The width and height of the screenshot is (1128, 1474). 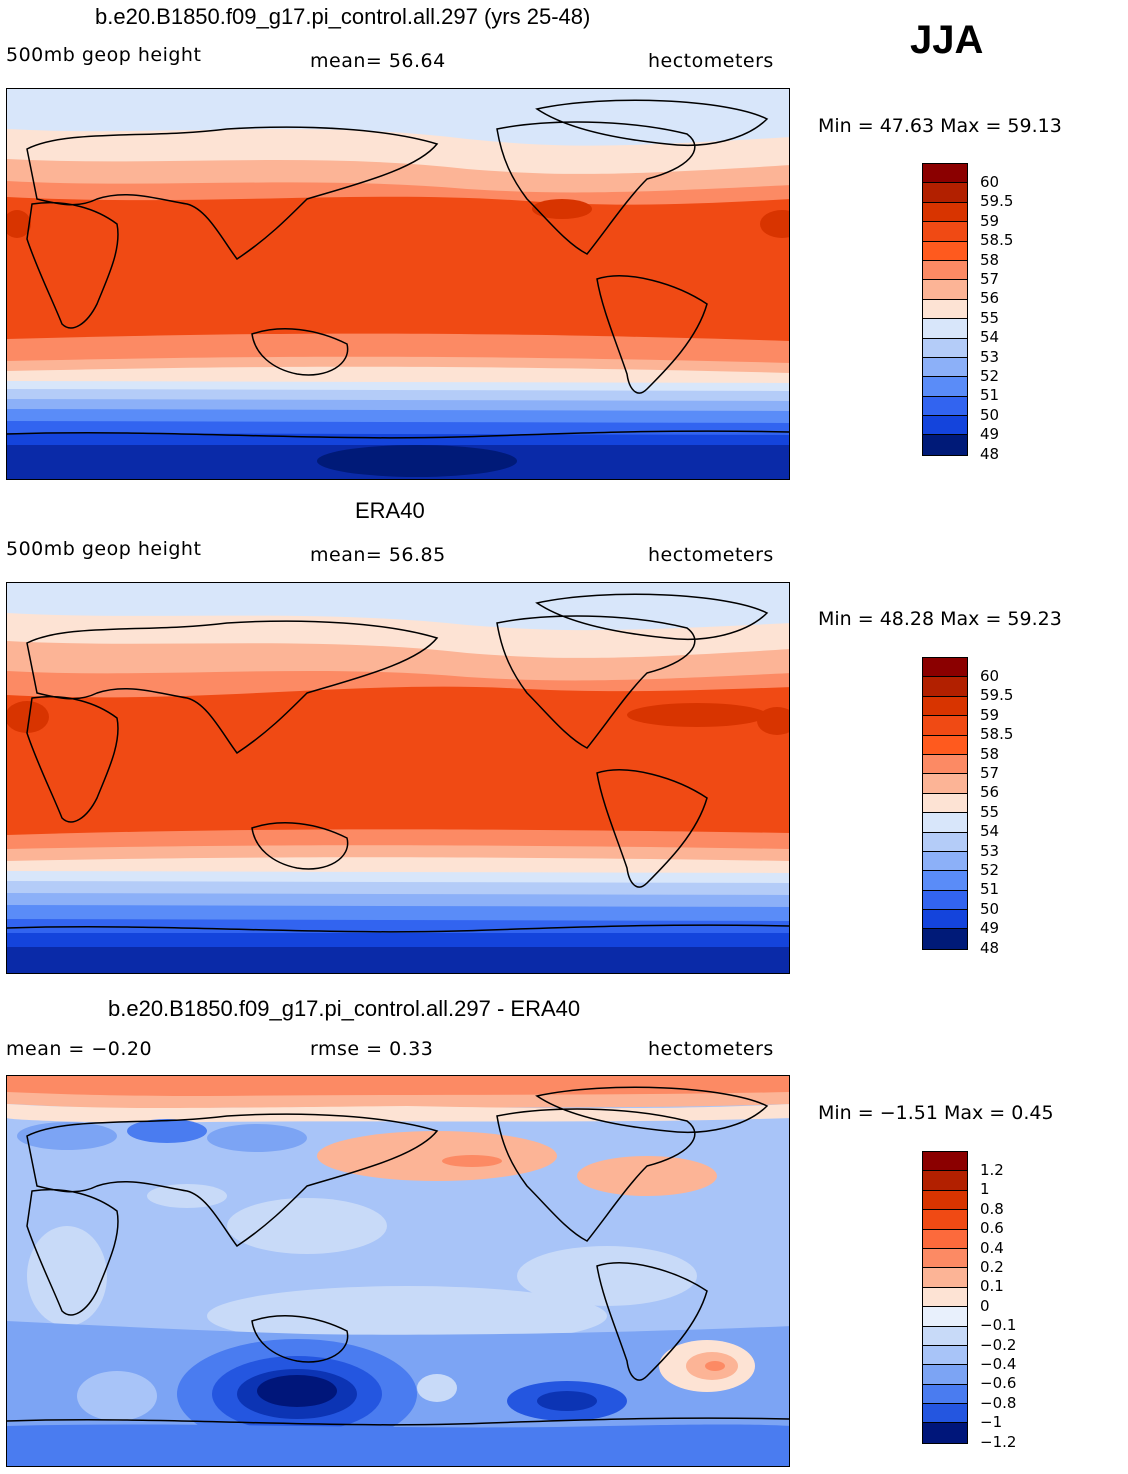 I want to click on colorbar-tick: 1, so click(x=985, y=1189).